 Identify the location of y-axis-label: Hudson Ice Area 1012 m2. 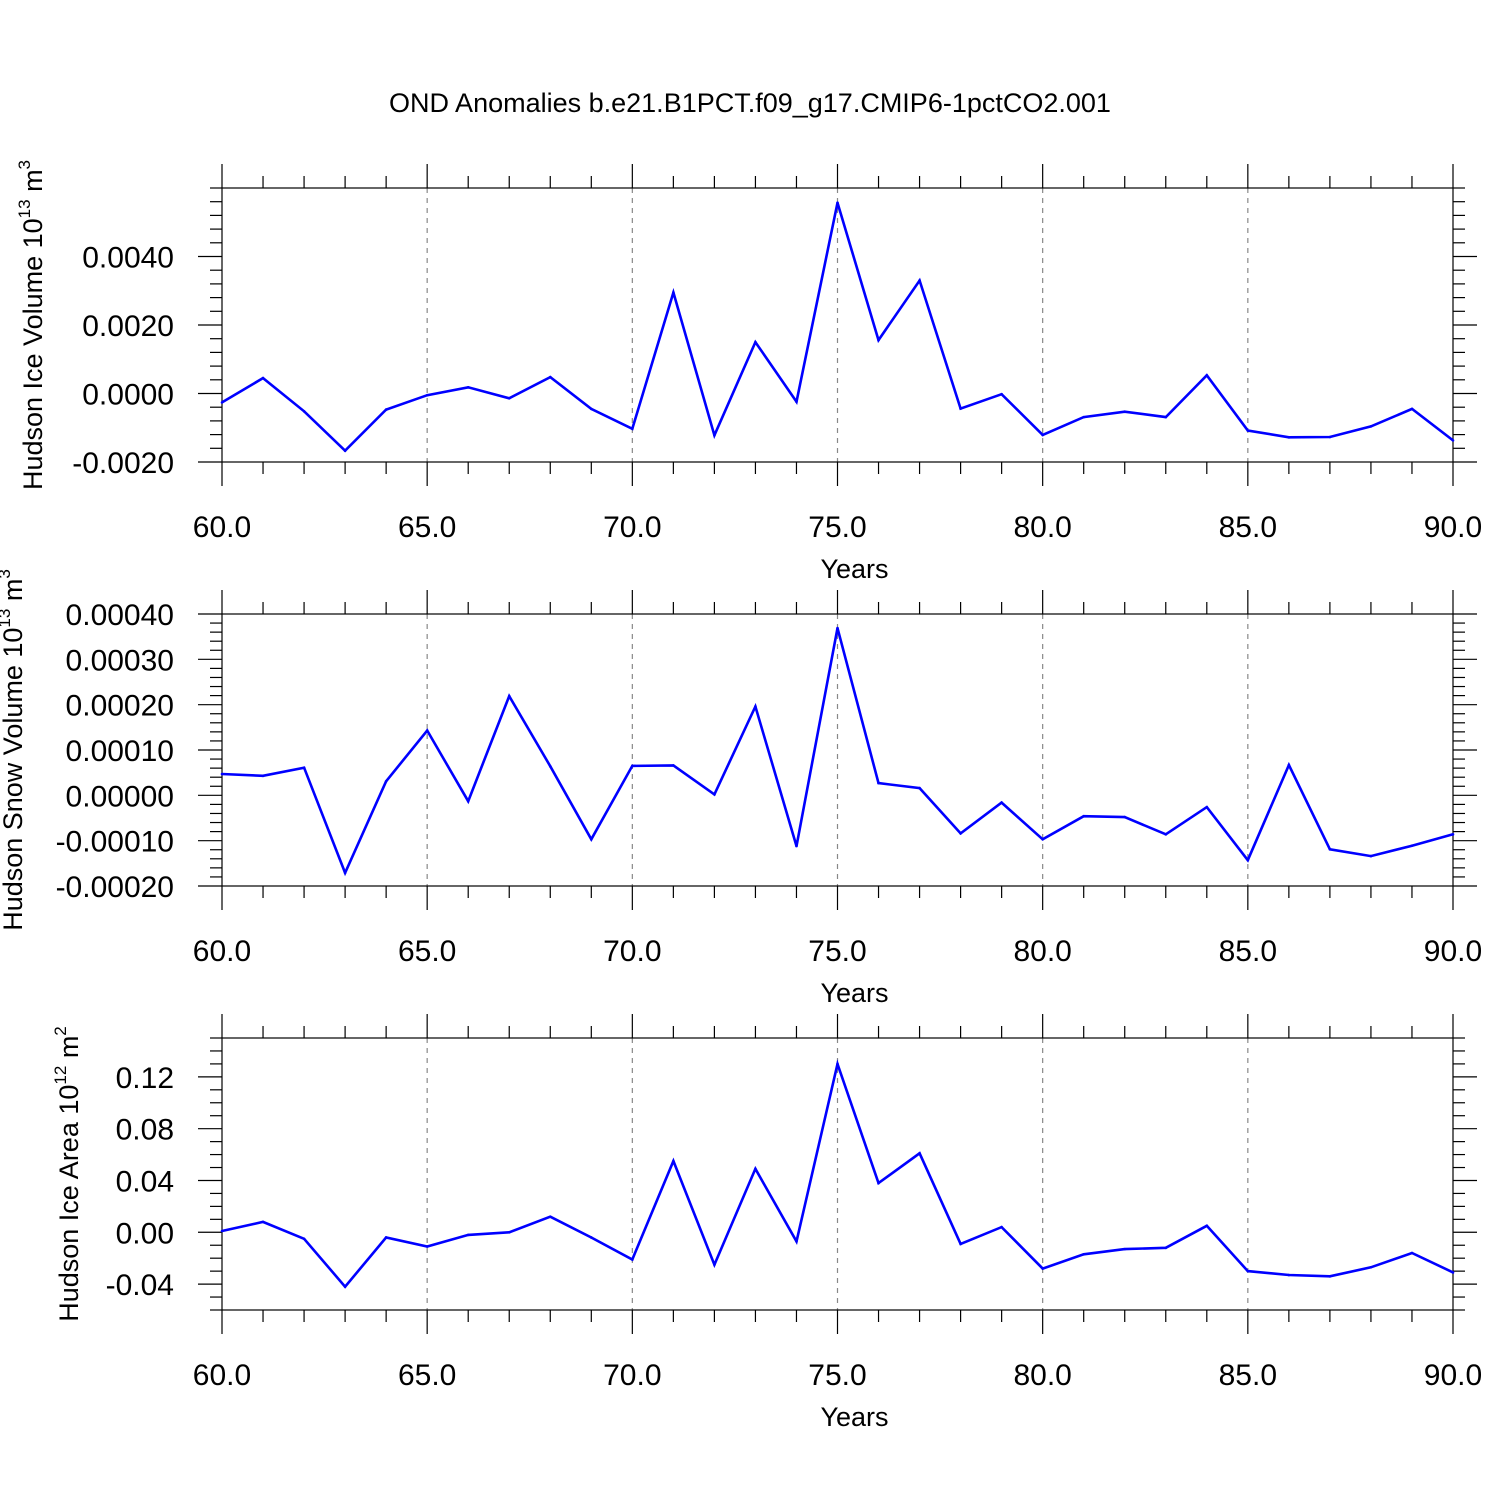
(67, 1174).